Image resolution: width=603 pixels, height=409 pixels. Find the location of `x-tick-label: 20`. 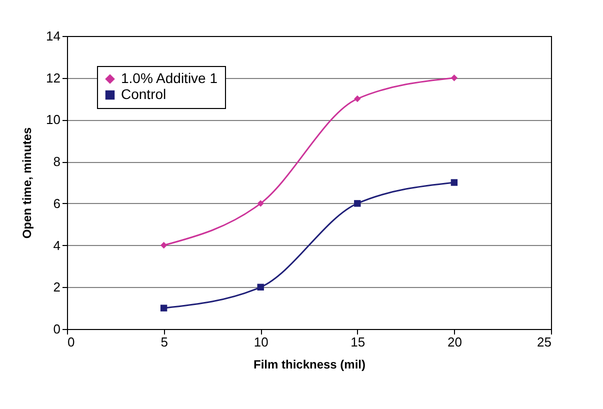

x-tick-label: 20 is located at coordinates (454, 342).